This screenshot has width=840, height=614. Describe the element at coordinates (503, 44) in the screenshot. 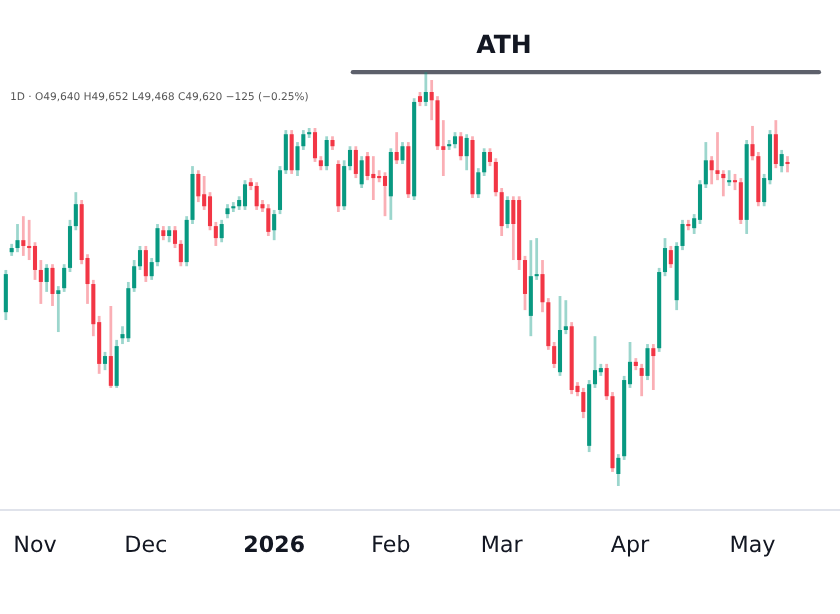

I see `ref-line-label: ATH` at that location.